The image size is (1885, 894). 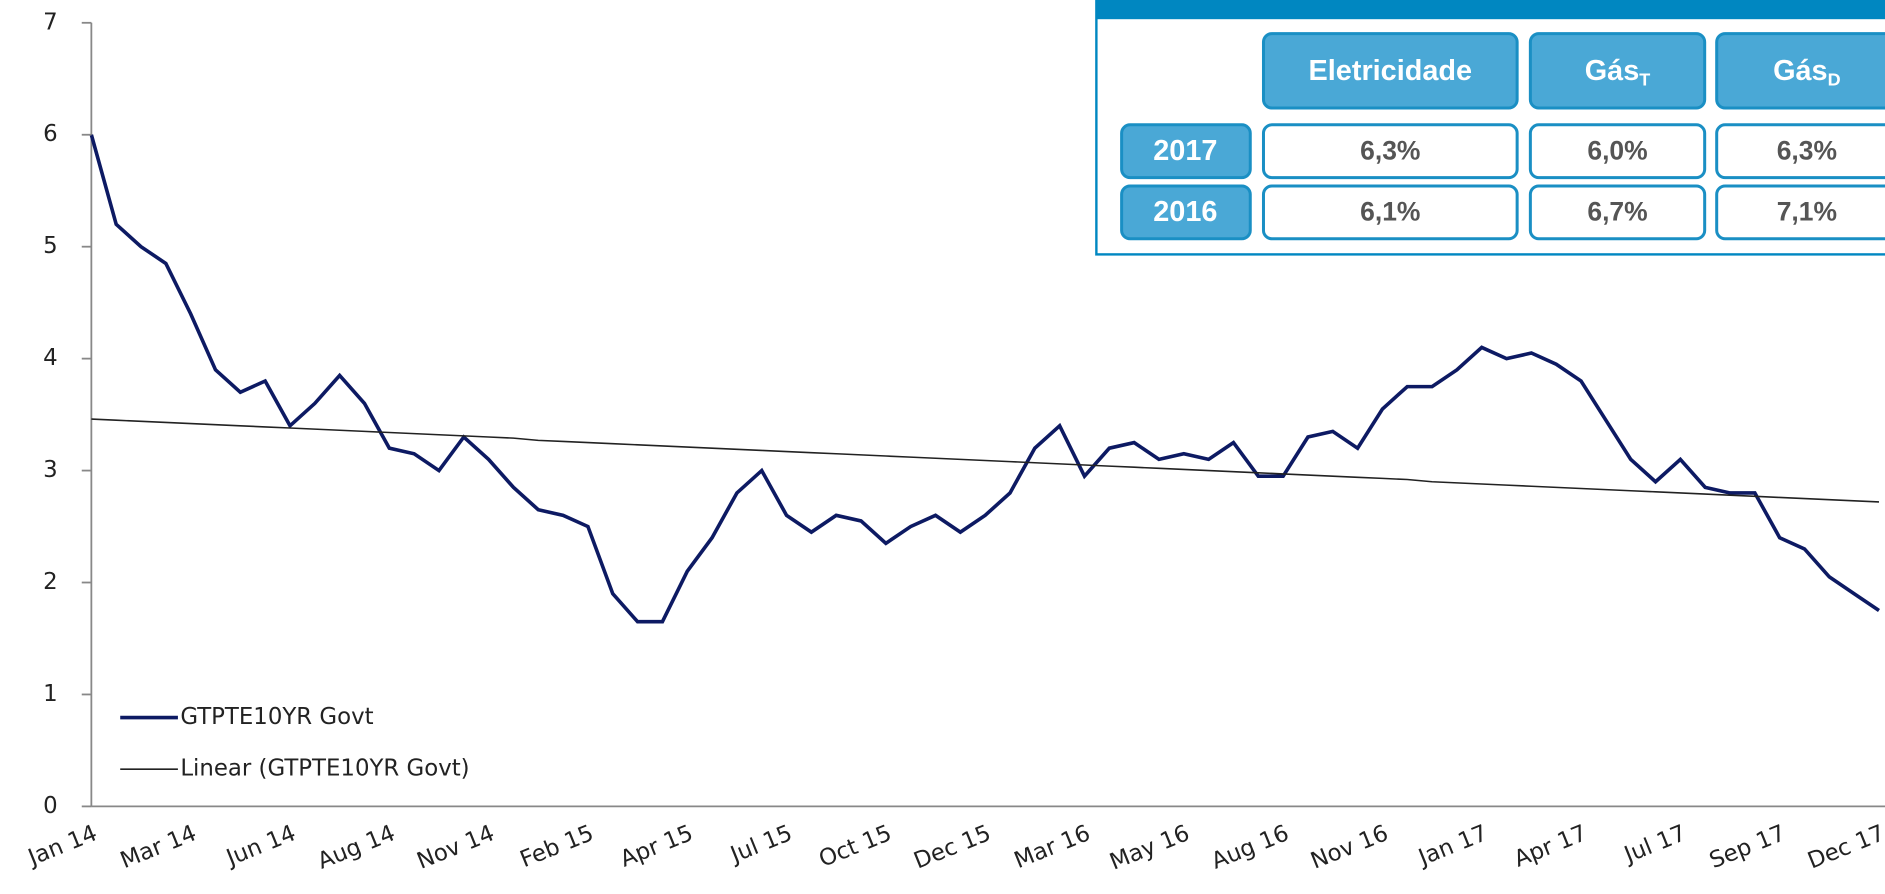 I want to click on y-tick-label: 4, so click(x=50, y=358).